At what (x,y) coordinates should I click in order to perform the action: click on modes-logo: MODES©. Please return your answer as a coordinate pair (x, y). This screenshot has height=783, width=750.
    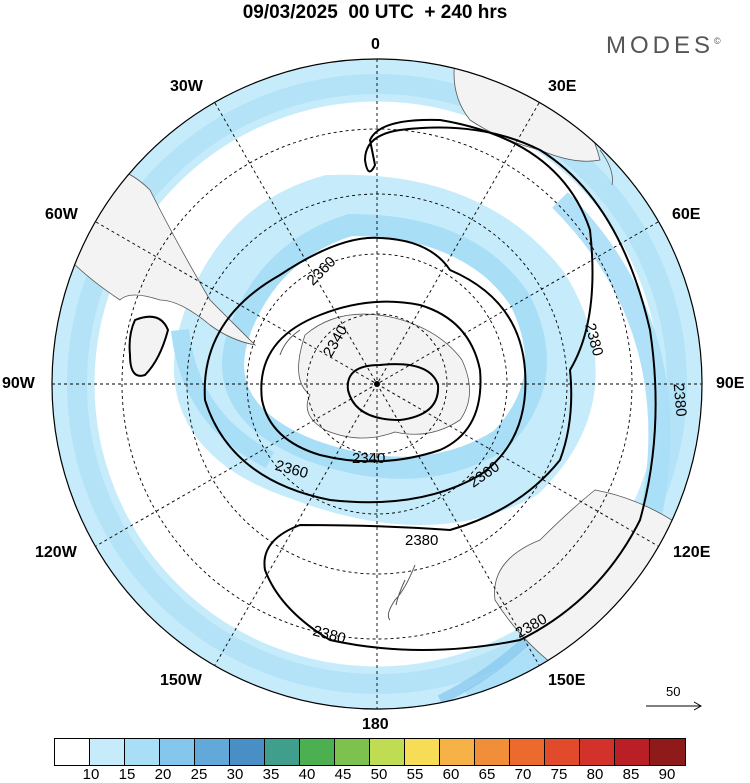
    Looking at the image, I should click on (663, 46).